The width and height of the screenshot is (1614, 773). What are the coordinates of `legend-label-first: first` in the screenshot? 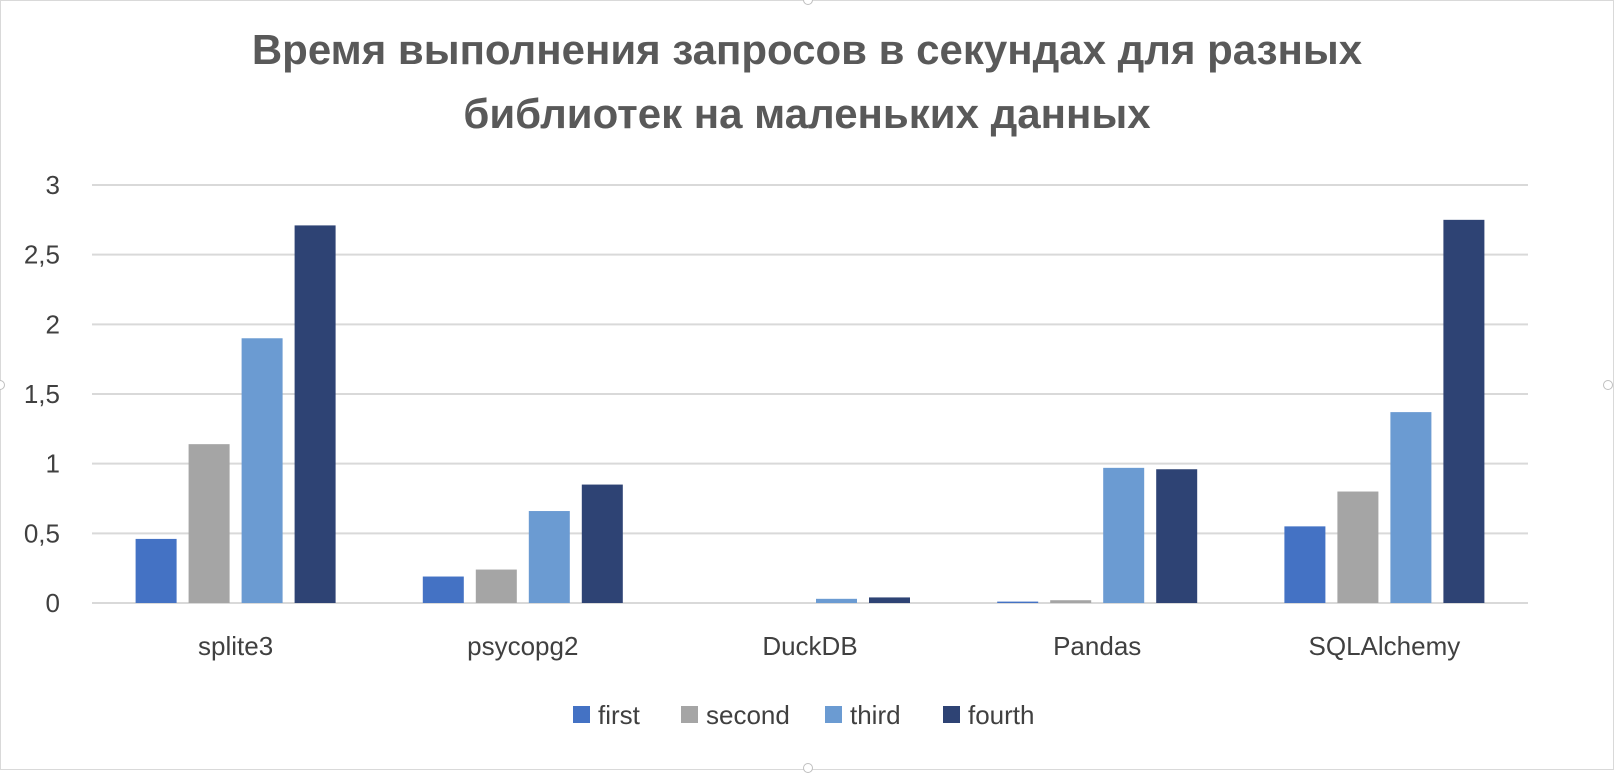 It's located at (619, 715).